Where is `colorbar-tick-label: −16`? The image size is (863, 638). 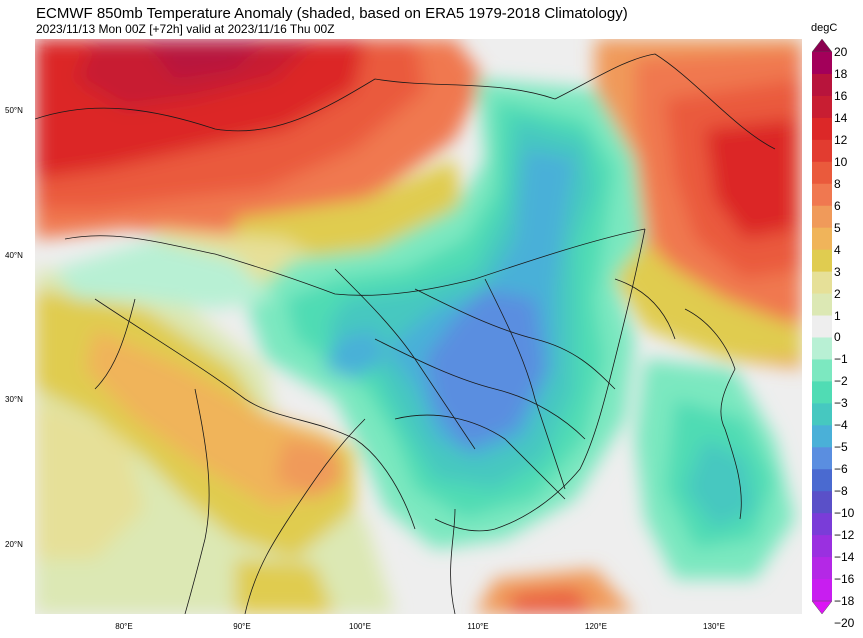
colorbar-tick-label: −16 is located at coordinates (844, 579).